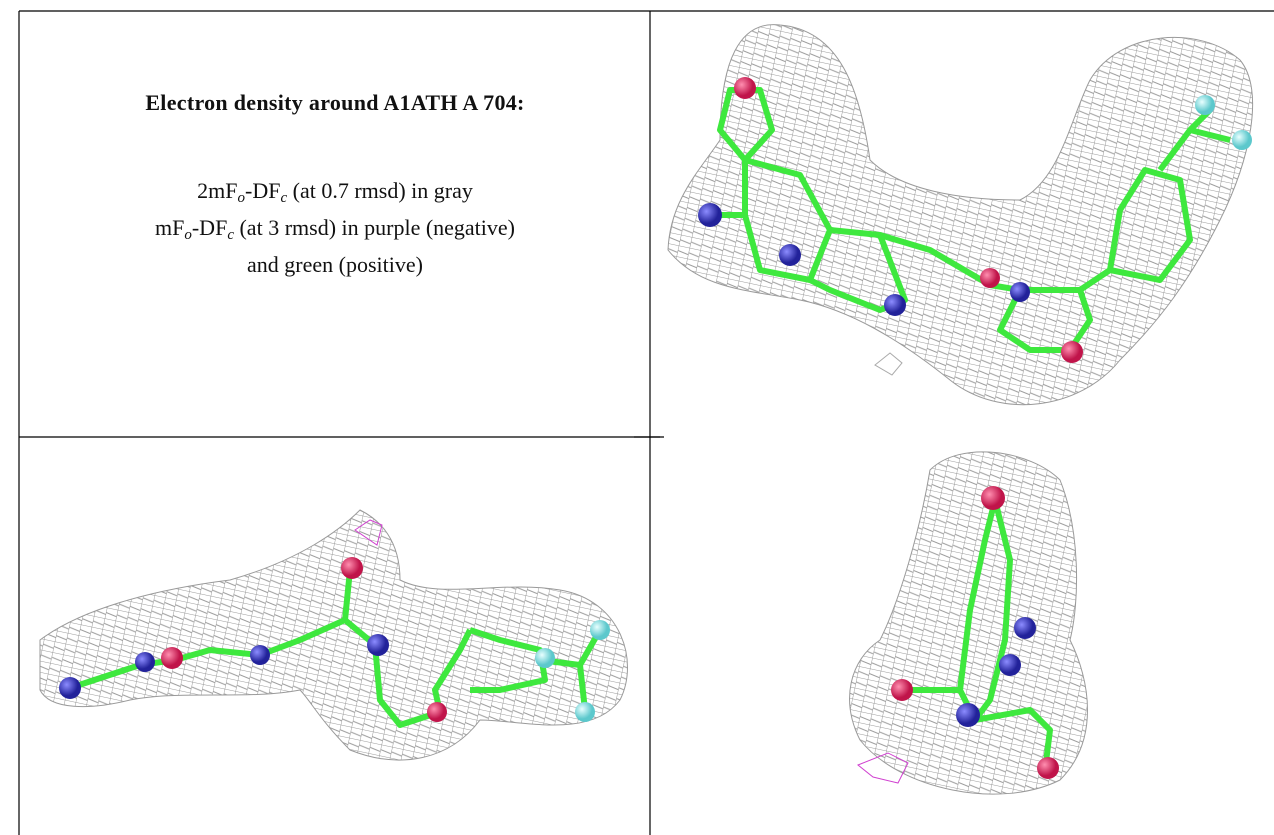 The image size is (1274, 835). What do you see at coordinates (335, 102) in the screenshot?
I see `caption-title: Electron density around A1ATH A 704:` at bounding box center [335, 102].